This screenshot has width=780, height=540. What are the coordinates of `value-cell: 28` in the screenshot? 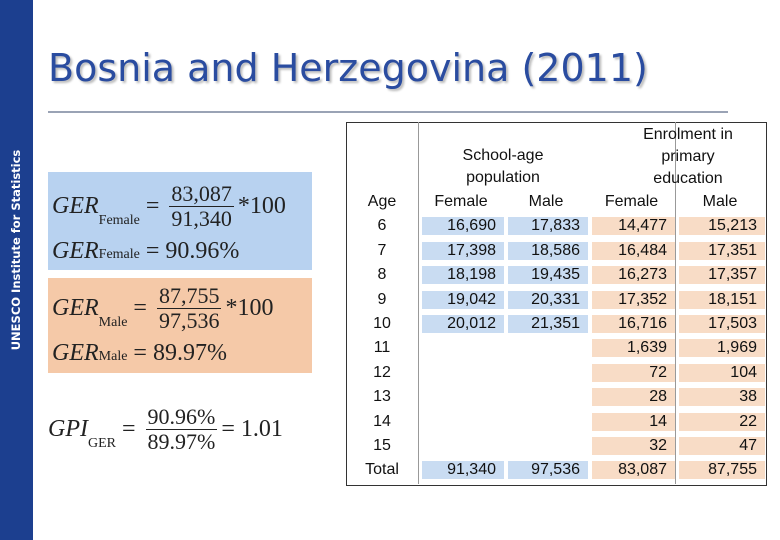 It's located at (633, 397).